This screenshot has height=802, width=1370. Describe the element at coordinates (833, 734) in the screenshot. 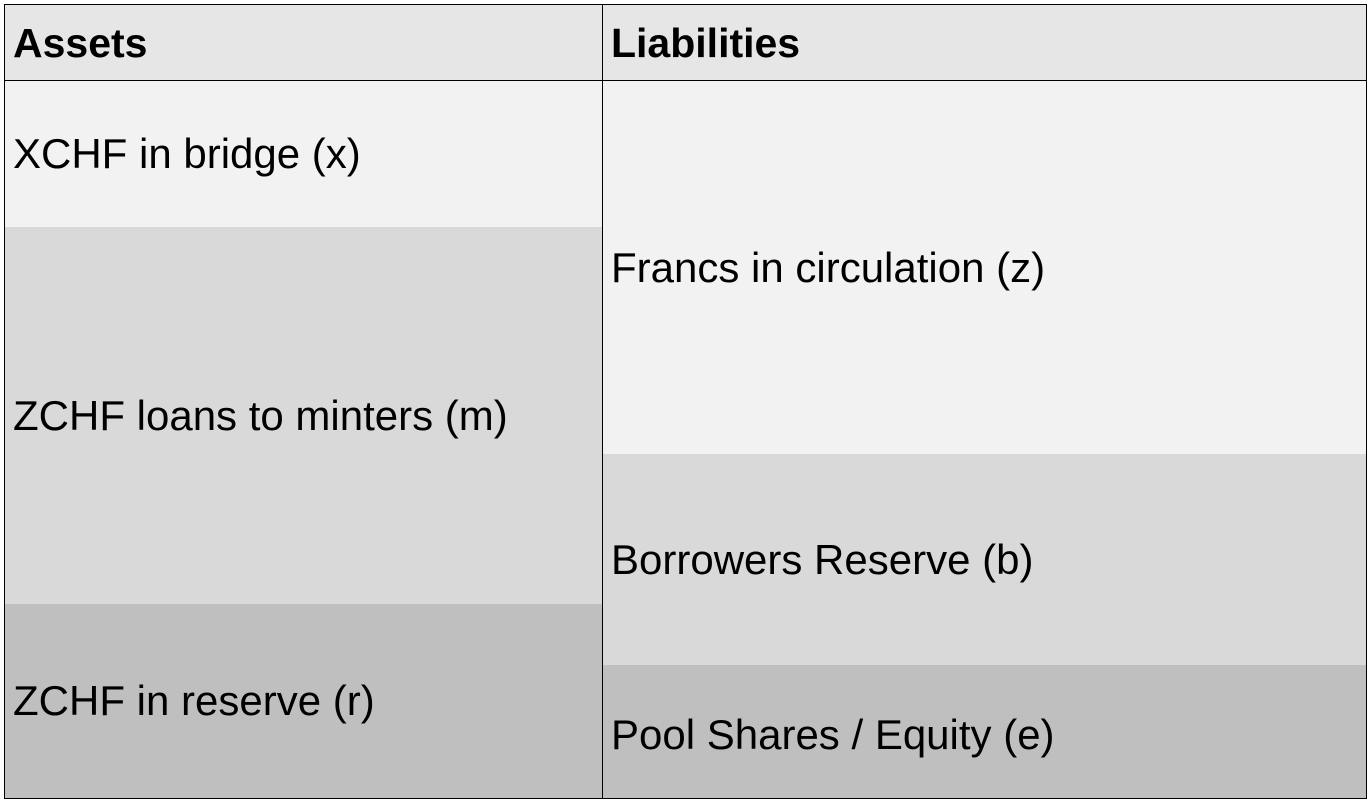

I see `liability-label: Pool Shares / Equity (e)` at that location.